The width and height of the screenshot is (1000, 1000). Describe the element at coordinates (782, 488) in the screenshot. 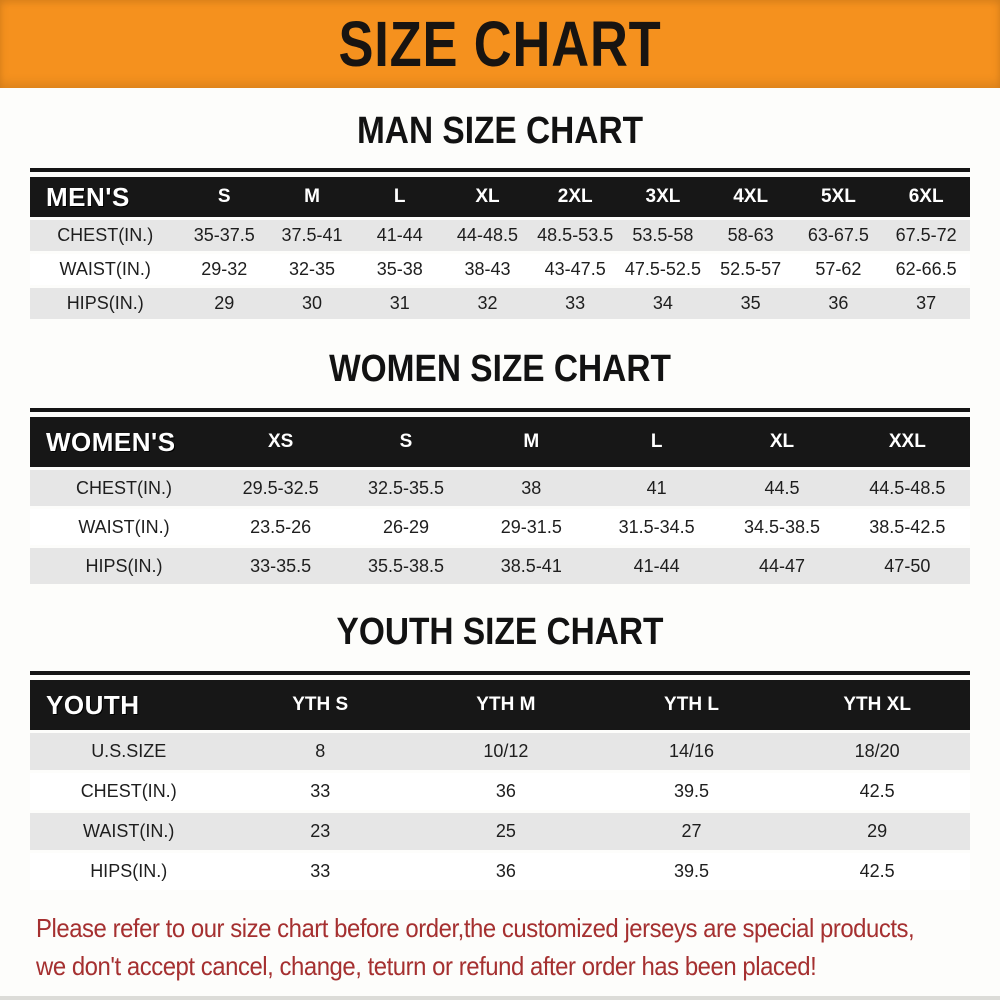

I see `size-cell: 44.5` at that location.